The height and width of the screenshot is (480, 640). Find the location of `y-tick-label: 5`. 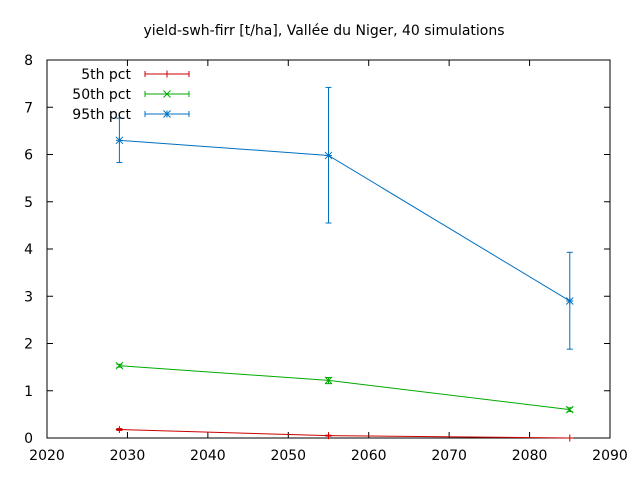

y-tick-label: 5 is located at coordinates (28, 203).